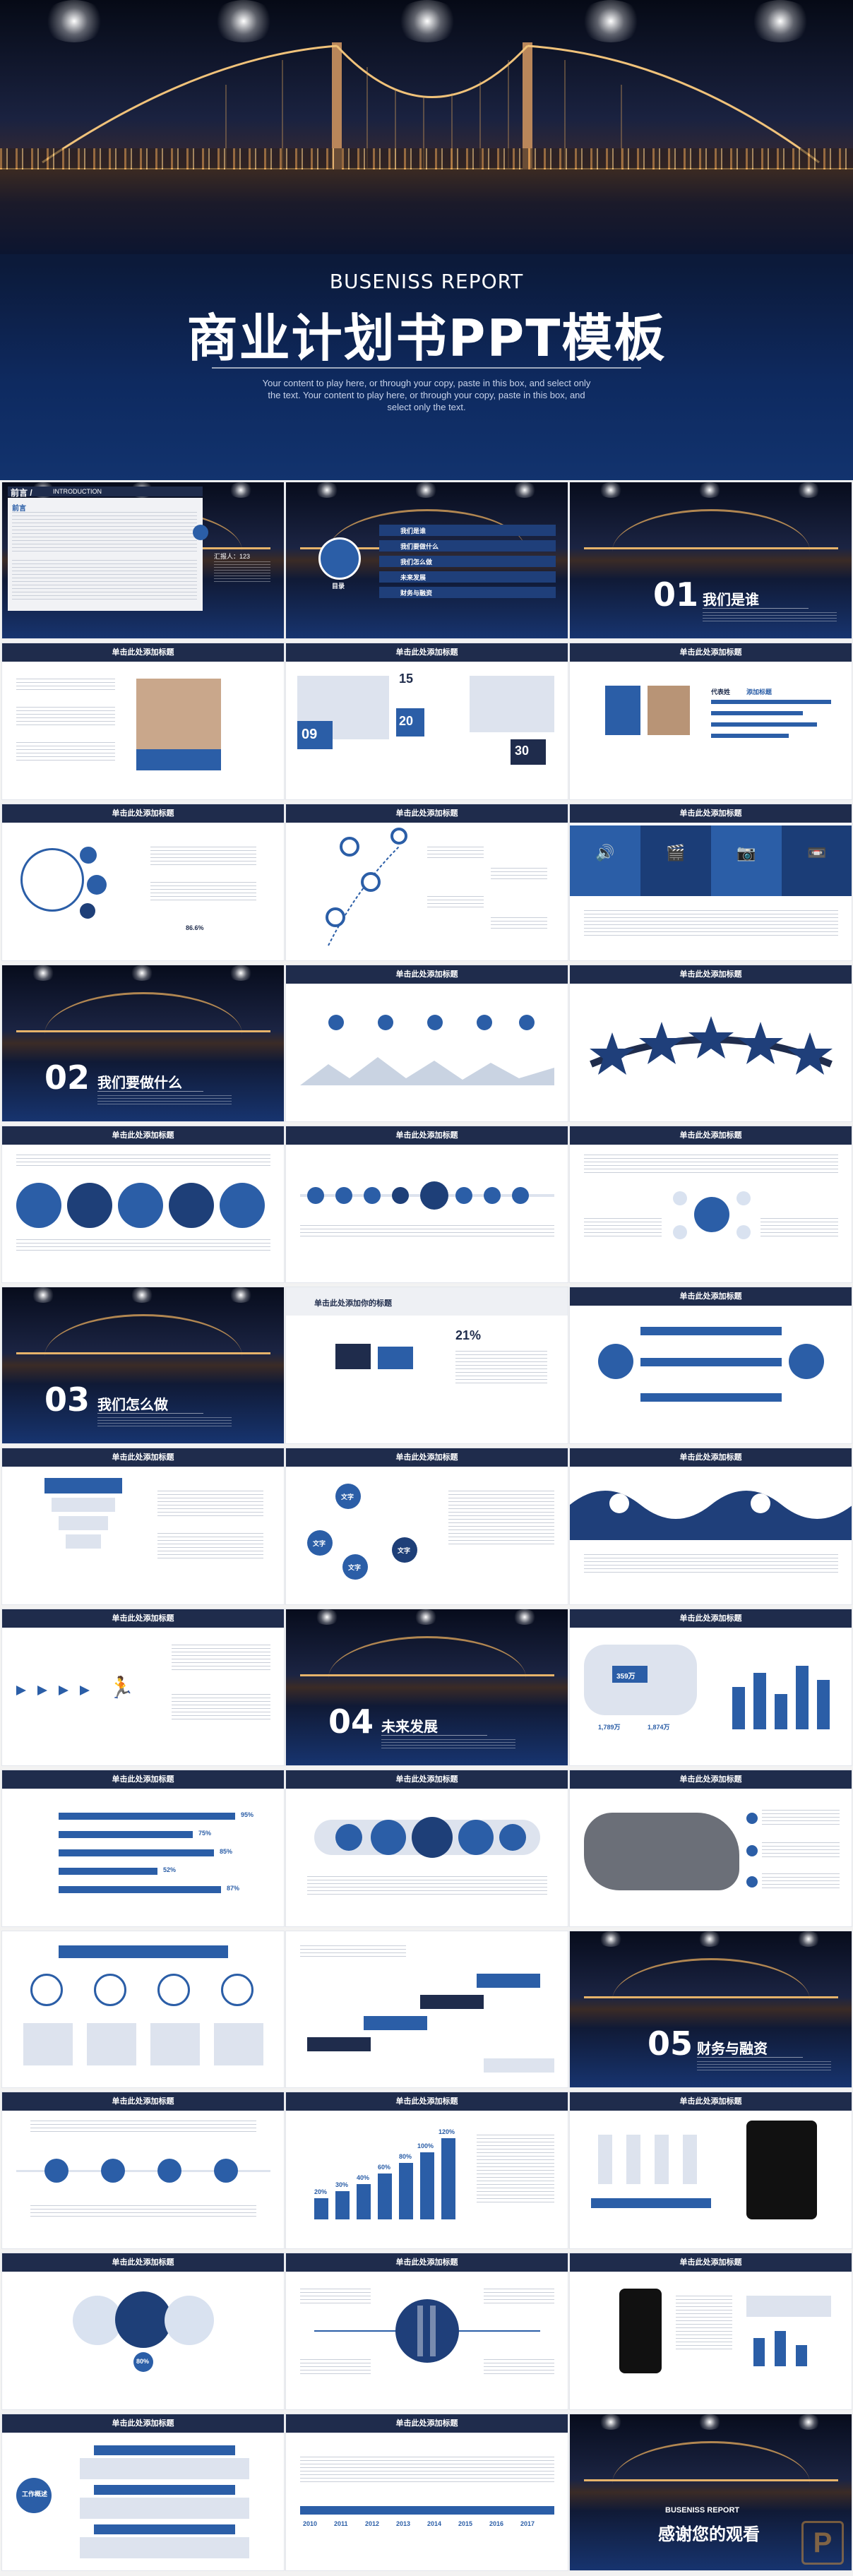  I want to click on intro-stat: 汇报人：123, so click(232, 556).